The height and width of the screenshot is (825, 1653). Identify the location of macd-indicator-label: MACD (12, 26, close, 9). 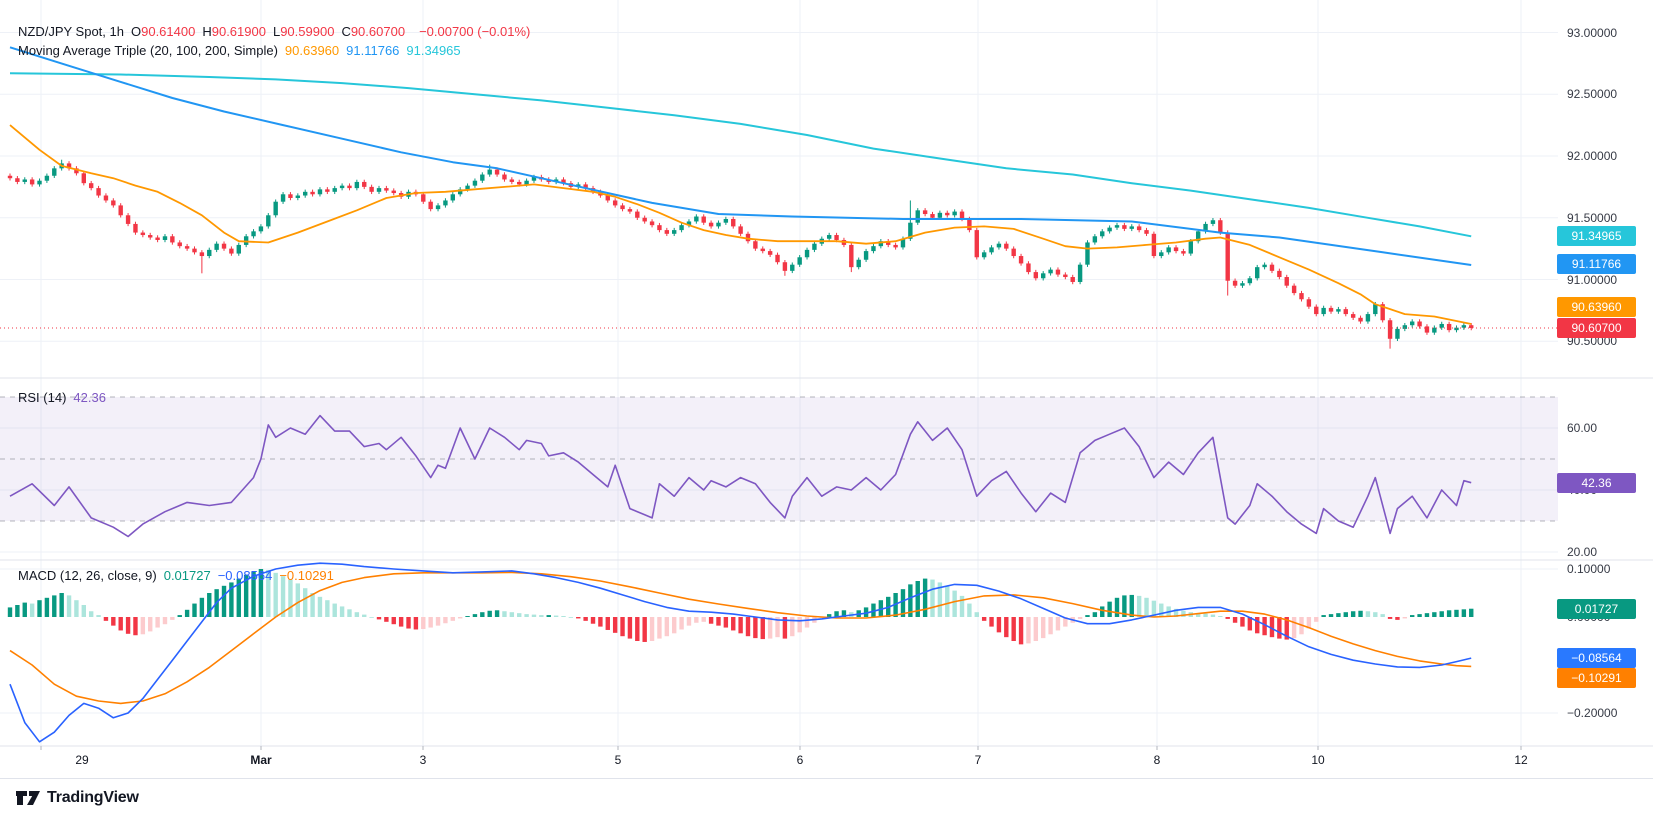
(87, 575).